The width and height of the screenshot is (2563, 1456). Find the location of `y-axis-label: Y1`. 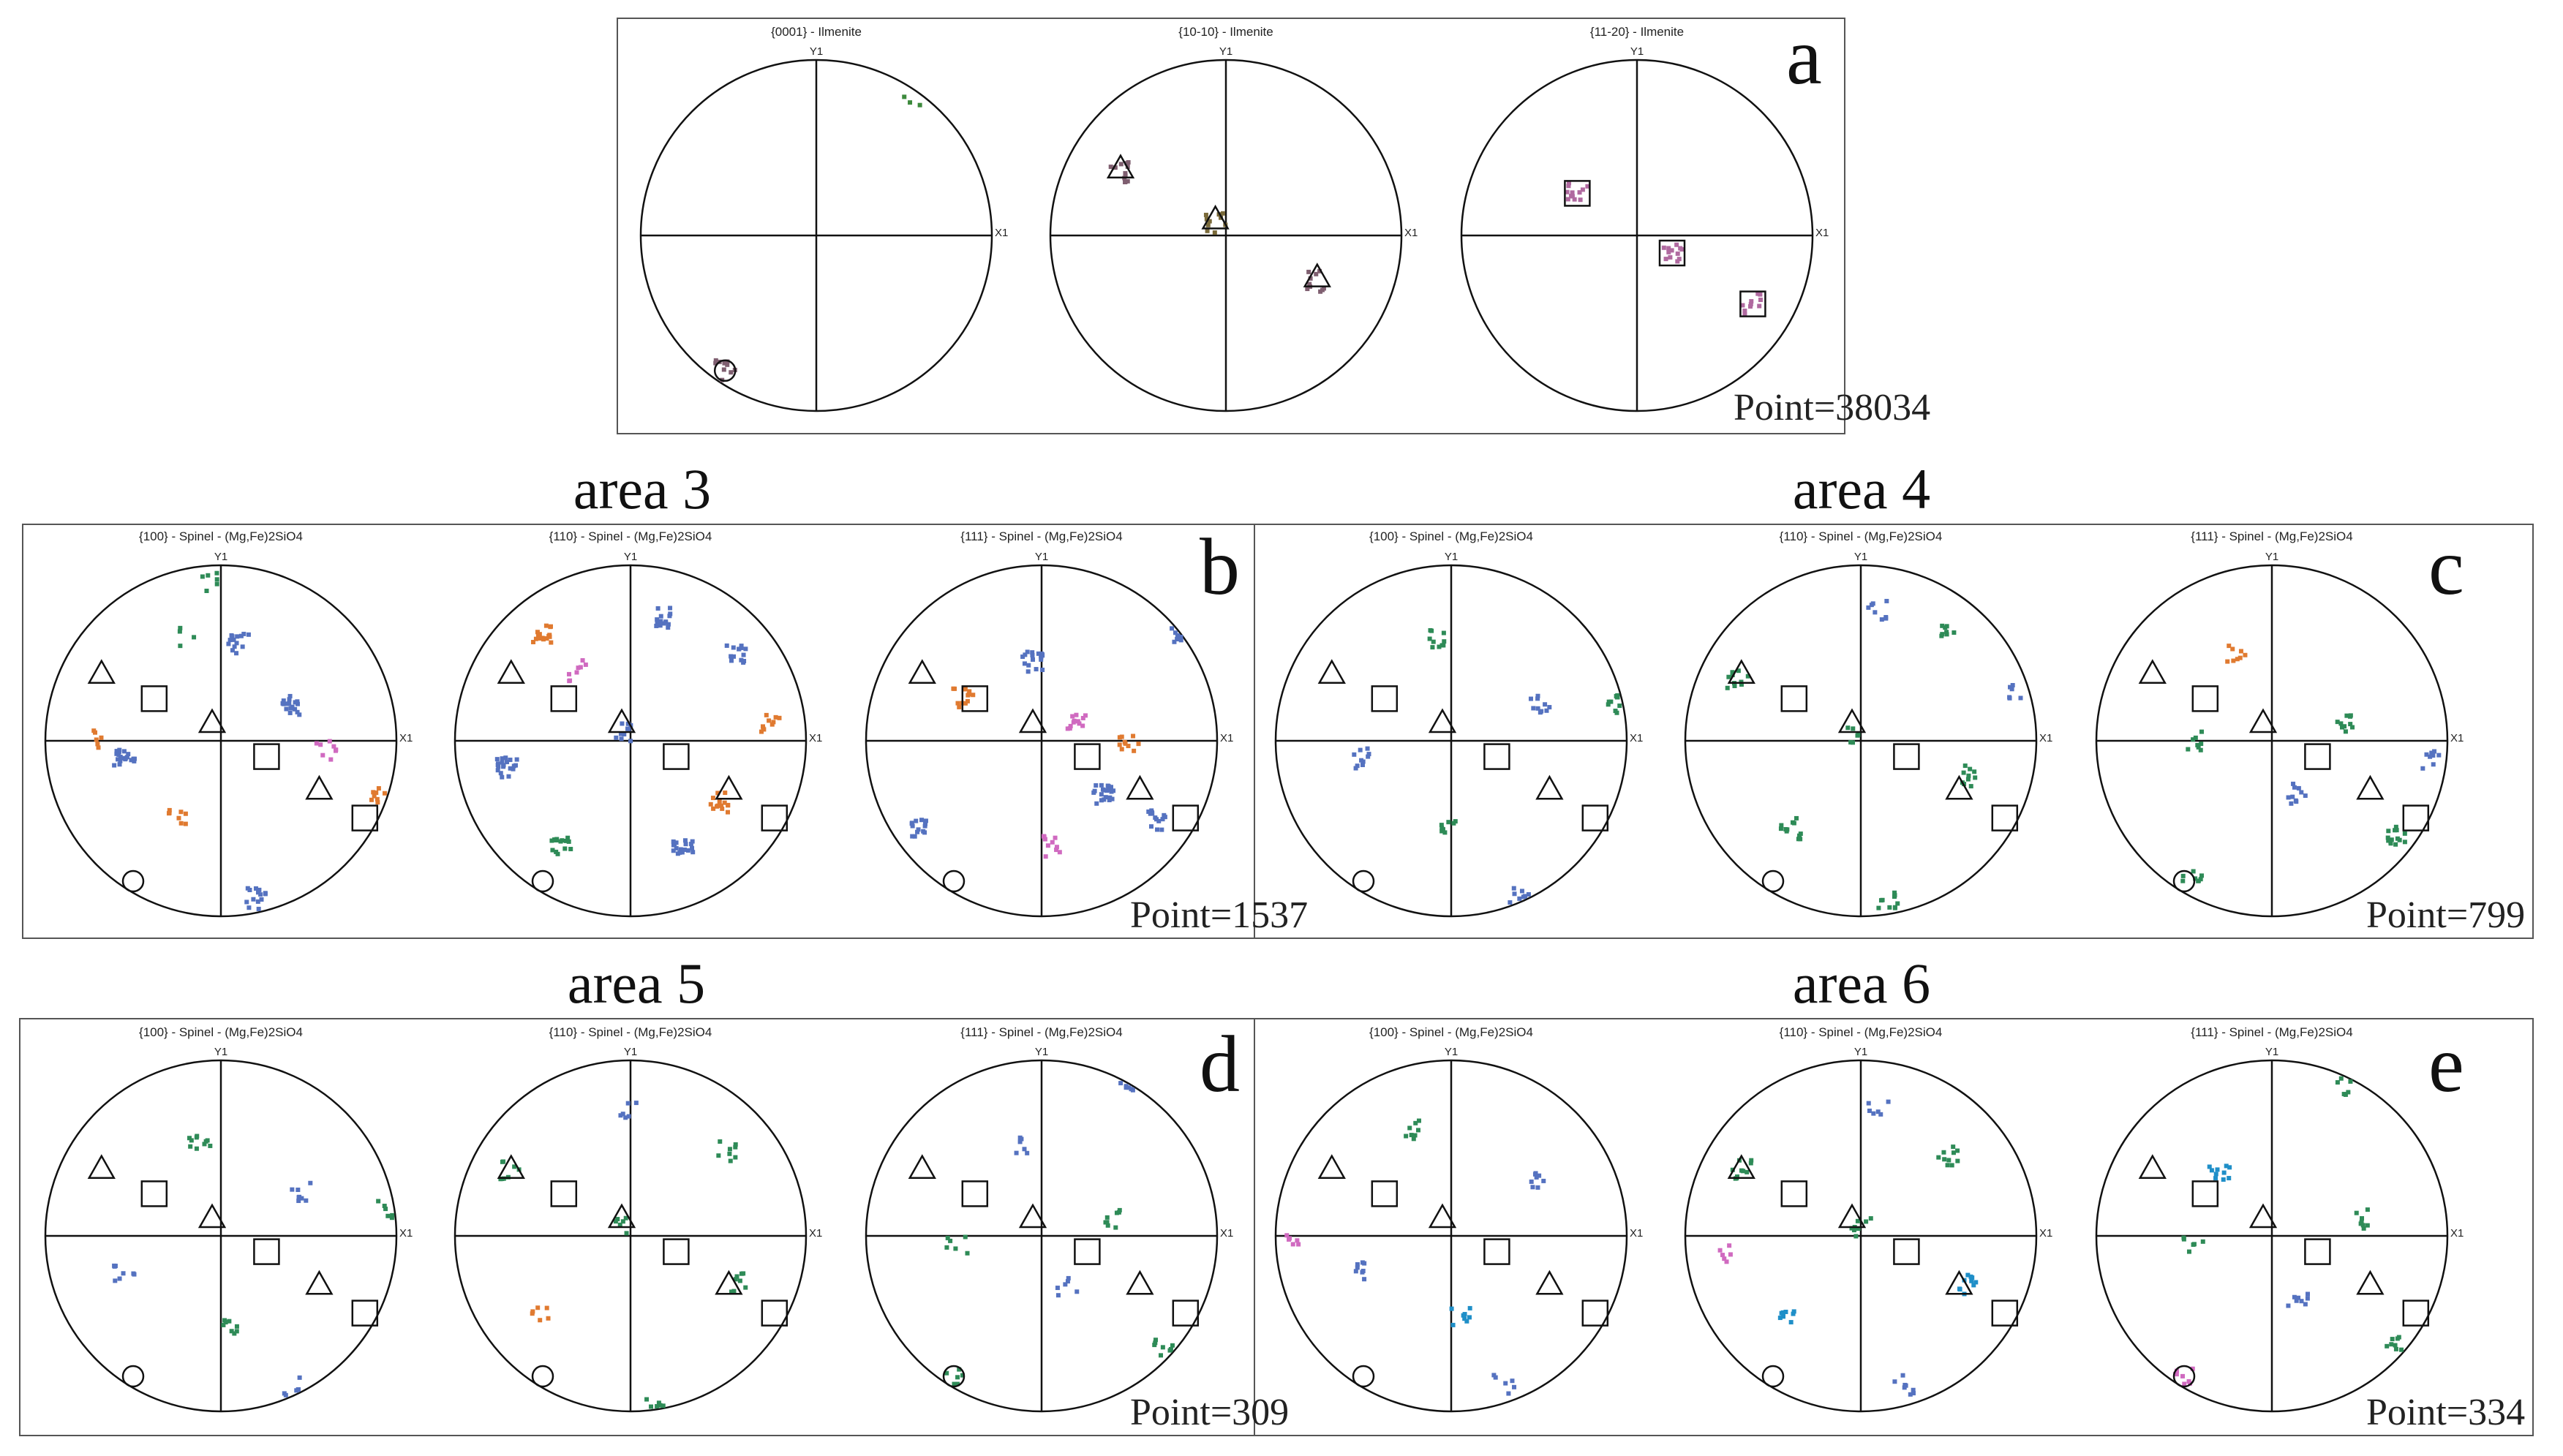

y-axis-label: Y1 is located at coordinates (221, 1052).